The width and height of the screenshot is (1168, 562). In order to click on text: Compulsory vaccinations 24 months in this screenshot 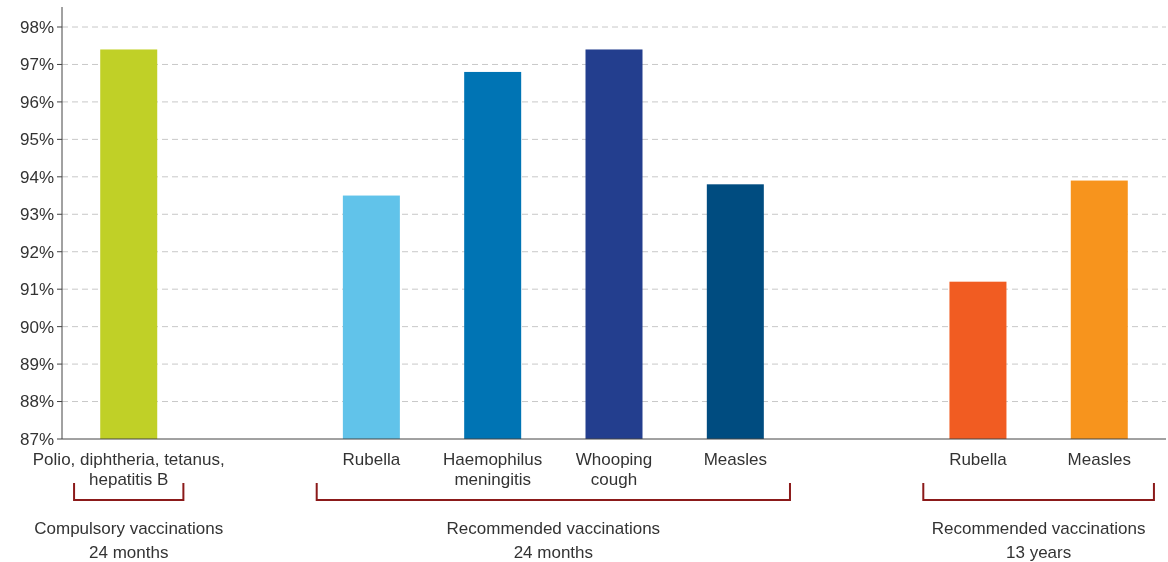, I will do `click(129, 540)`.